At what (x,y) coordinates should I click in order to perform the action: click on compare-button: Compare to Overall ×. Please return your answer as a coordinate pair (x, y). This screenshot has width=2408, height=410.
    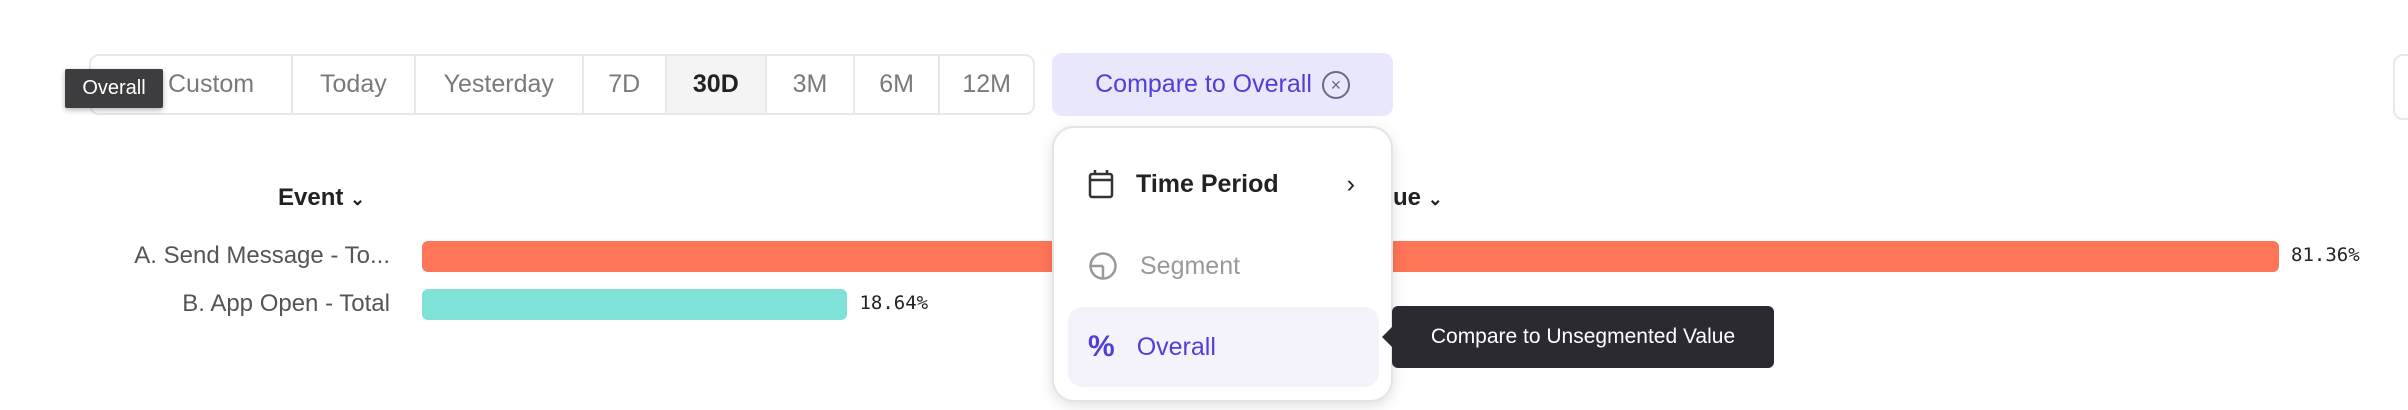
    Looking at the image, I should click on (1222, 84).